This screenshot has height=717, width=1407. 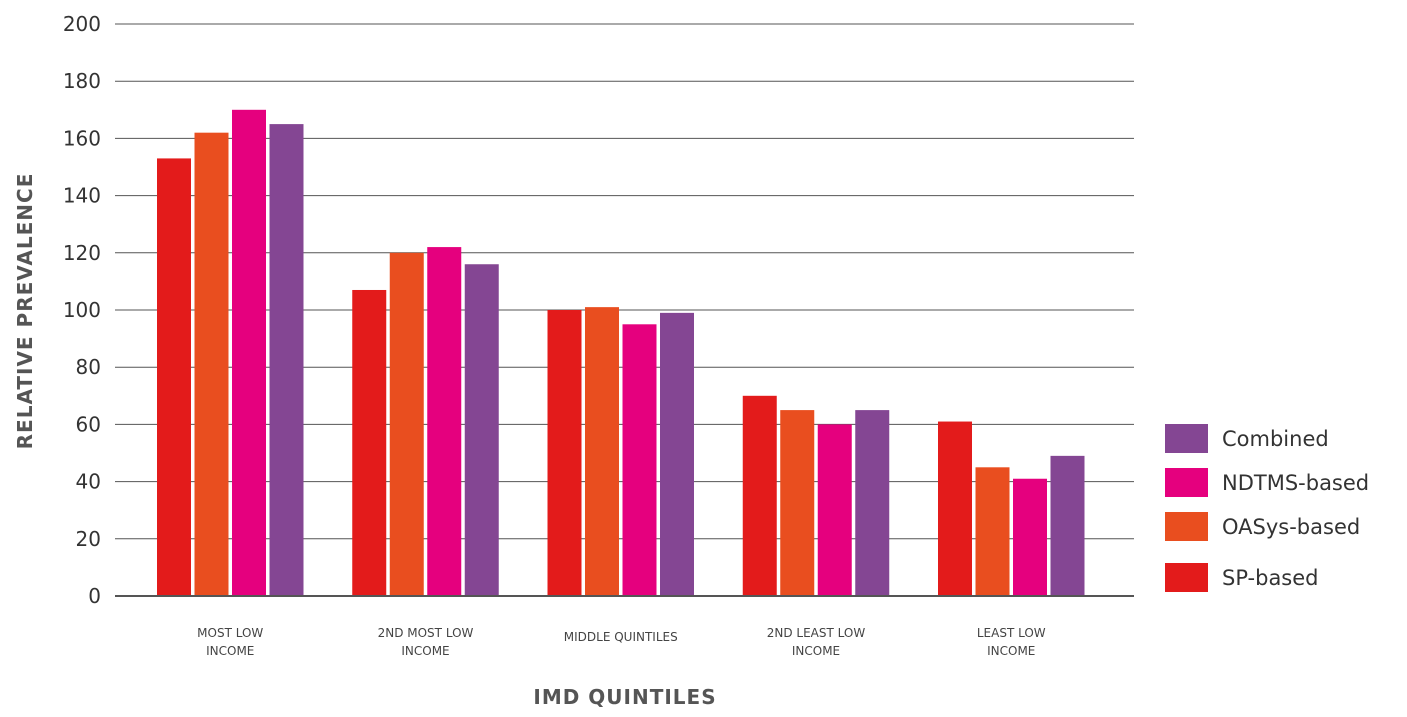 What do you see at coordinates (1270, 578) in the screenshot?
I see `legend-label: SP-based` at bounding box center [1270, 578].